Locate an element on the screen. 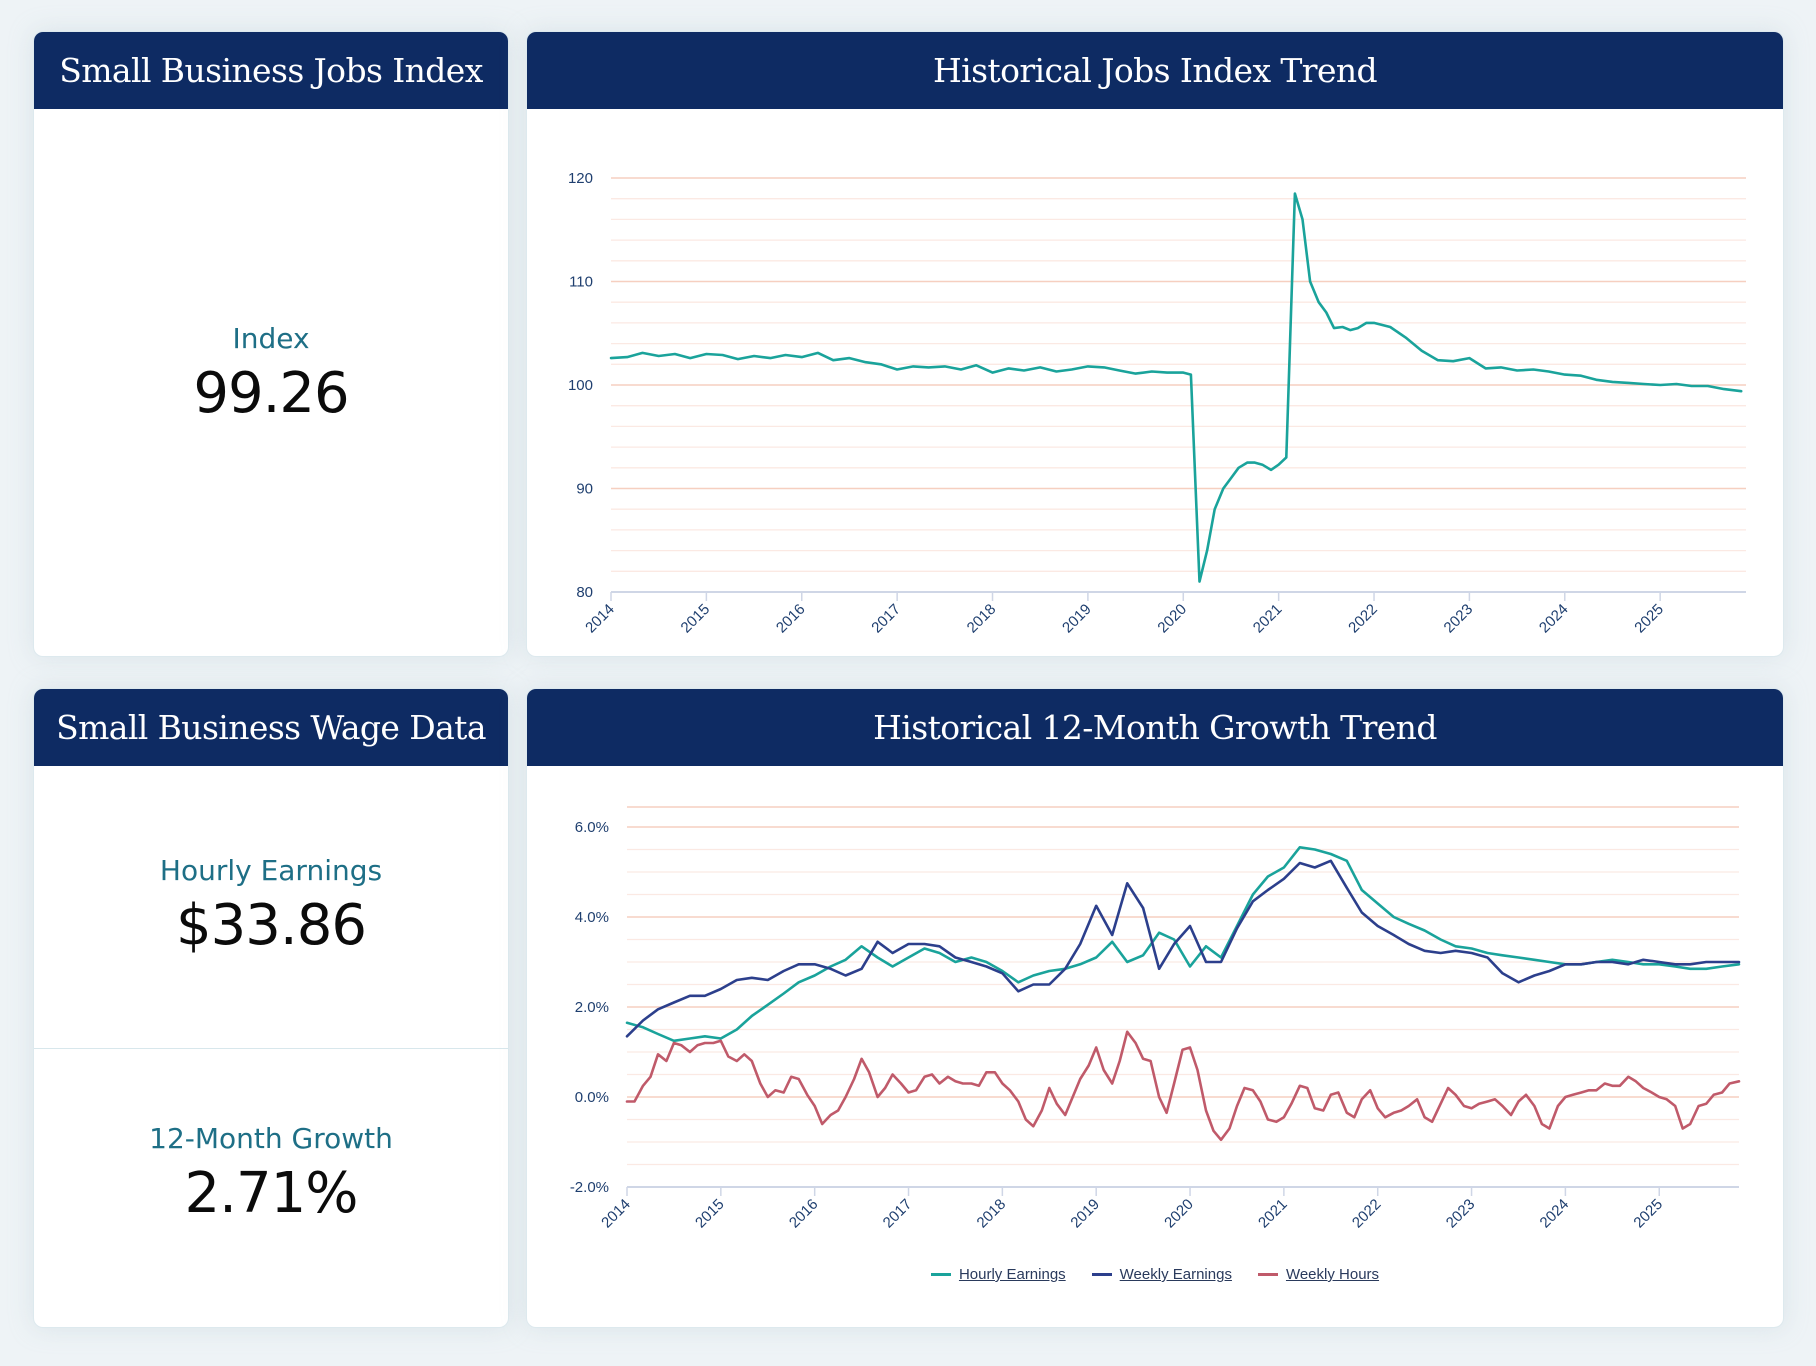  growth-value: 2.71% is located at coordinates (271, 1193).